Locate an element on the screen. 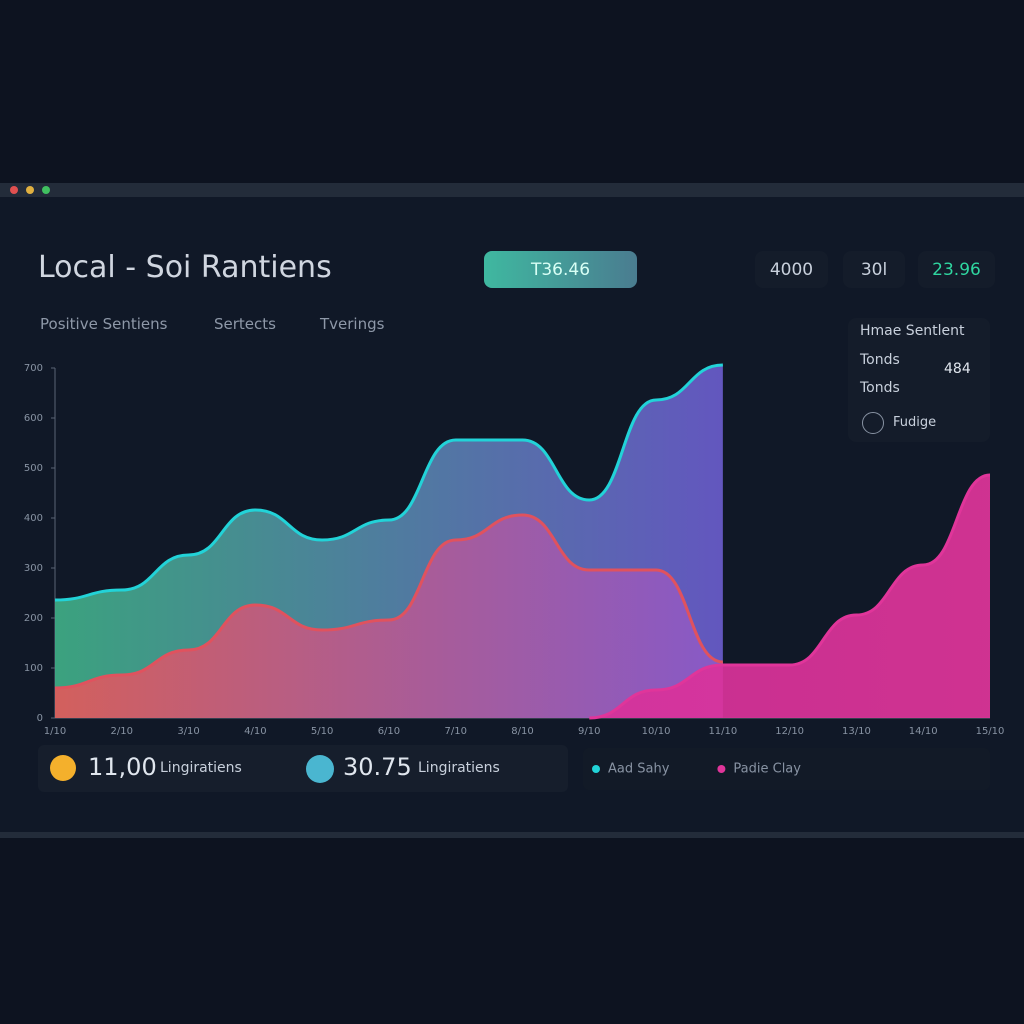 Image resolution: width=1024 pixels, height=1024 pixels. panel-value: 484 is located at coordinates (957, 369).